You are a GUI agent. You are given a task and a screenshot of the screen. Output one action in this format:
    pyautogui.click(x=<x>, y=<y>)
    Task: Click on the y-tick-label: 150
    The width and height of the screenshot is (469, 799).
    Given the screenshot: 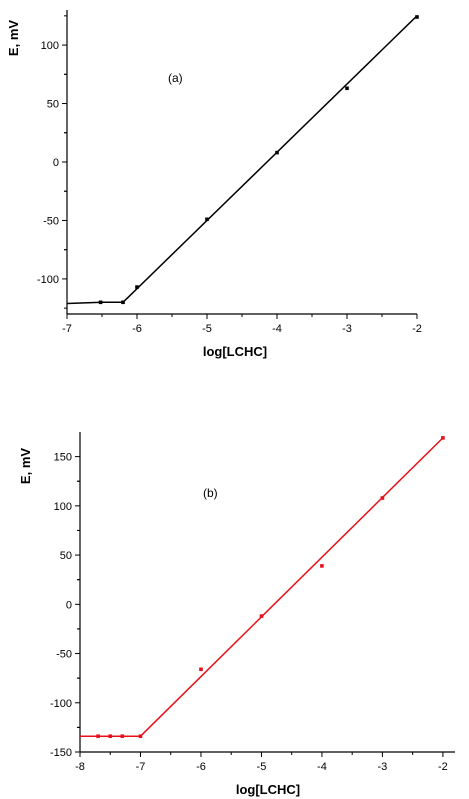 What is the action you would take?
    pyautogui.click(x=63, y=458)
    